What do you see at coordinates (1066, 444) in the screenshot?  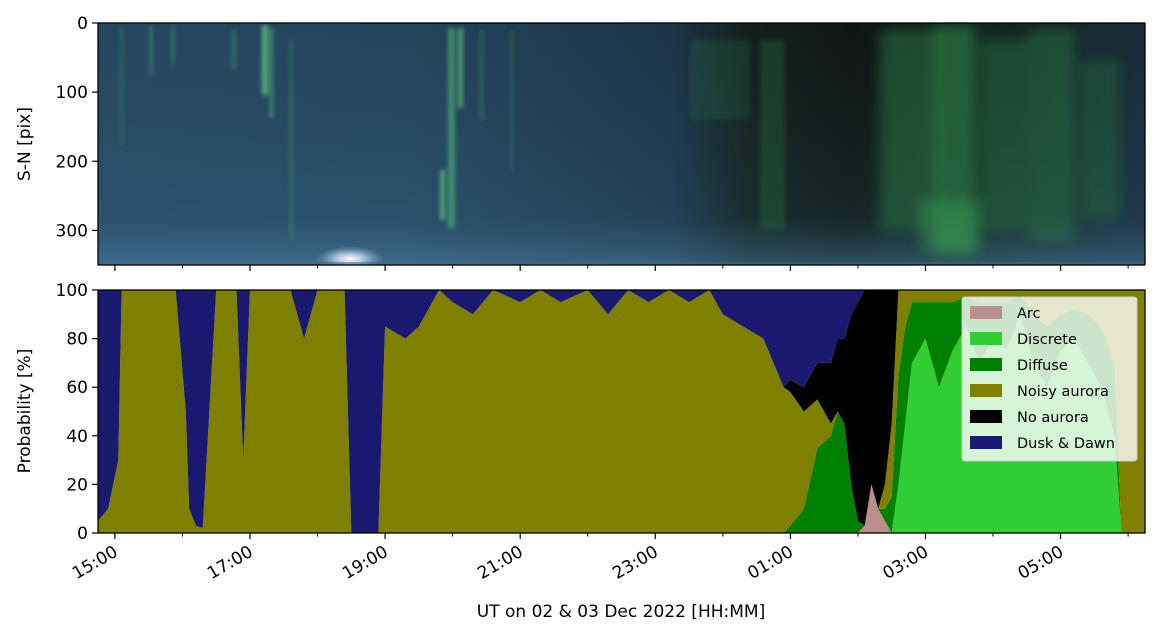 I see `legend-label: Dusk & Dawn` at bounding box center [1066, 444].